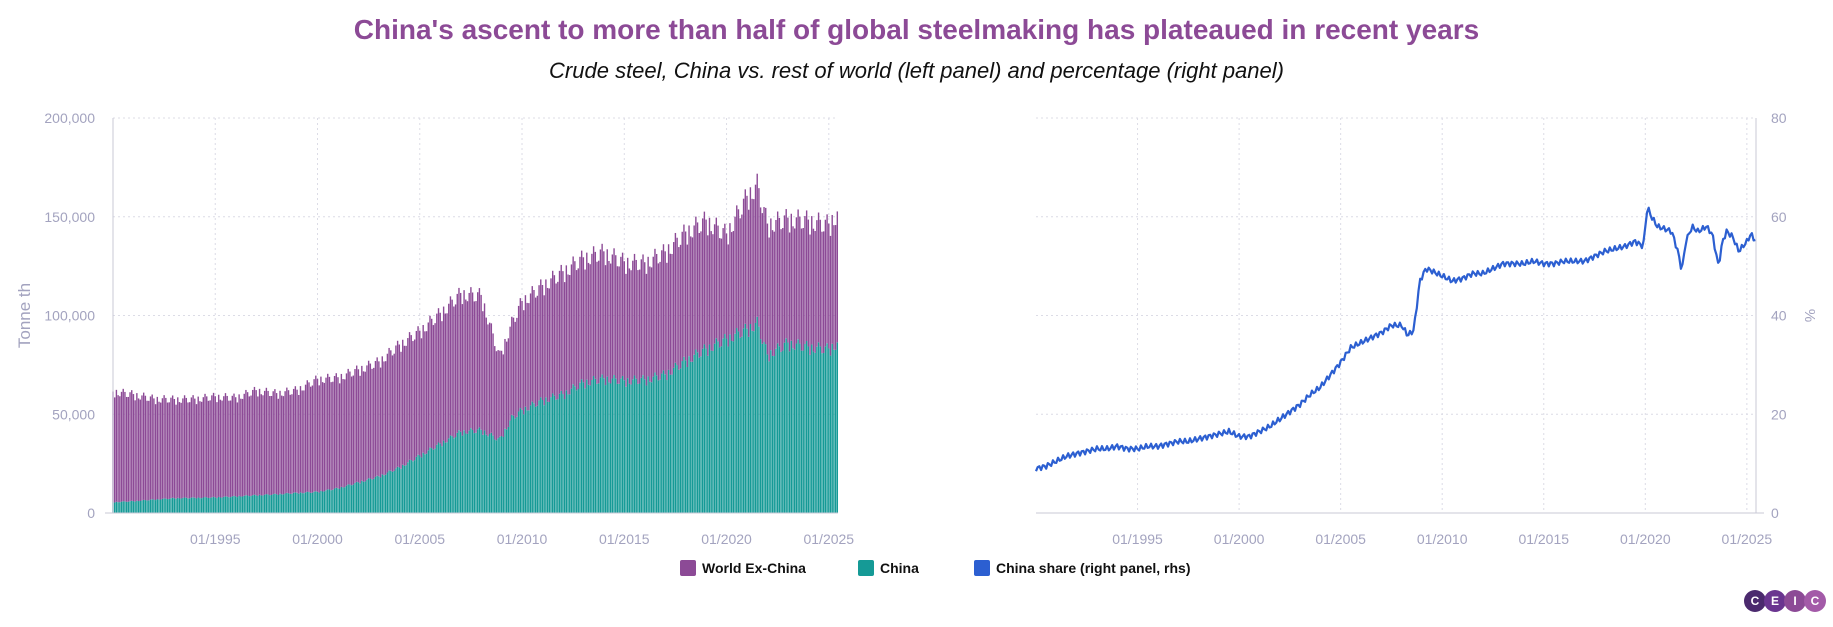  I want to click on left-x-tick-label: 01/1995, so click(215, 539).